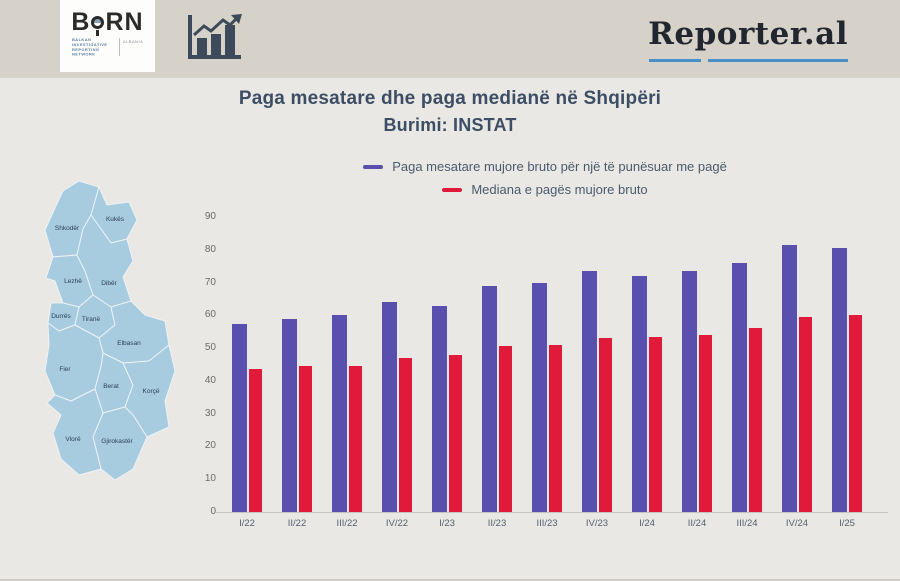 This screenshot has height=581, width=900. I want to click on reporter-underline-left, so click(675, 60).